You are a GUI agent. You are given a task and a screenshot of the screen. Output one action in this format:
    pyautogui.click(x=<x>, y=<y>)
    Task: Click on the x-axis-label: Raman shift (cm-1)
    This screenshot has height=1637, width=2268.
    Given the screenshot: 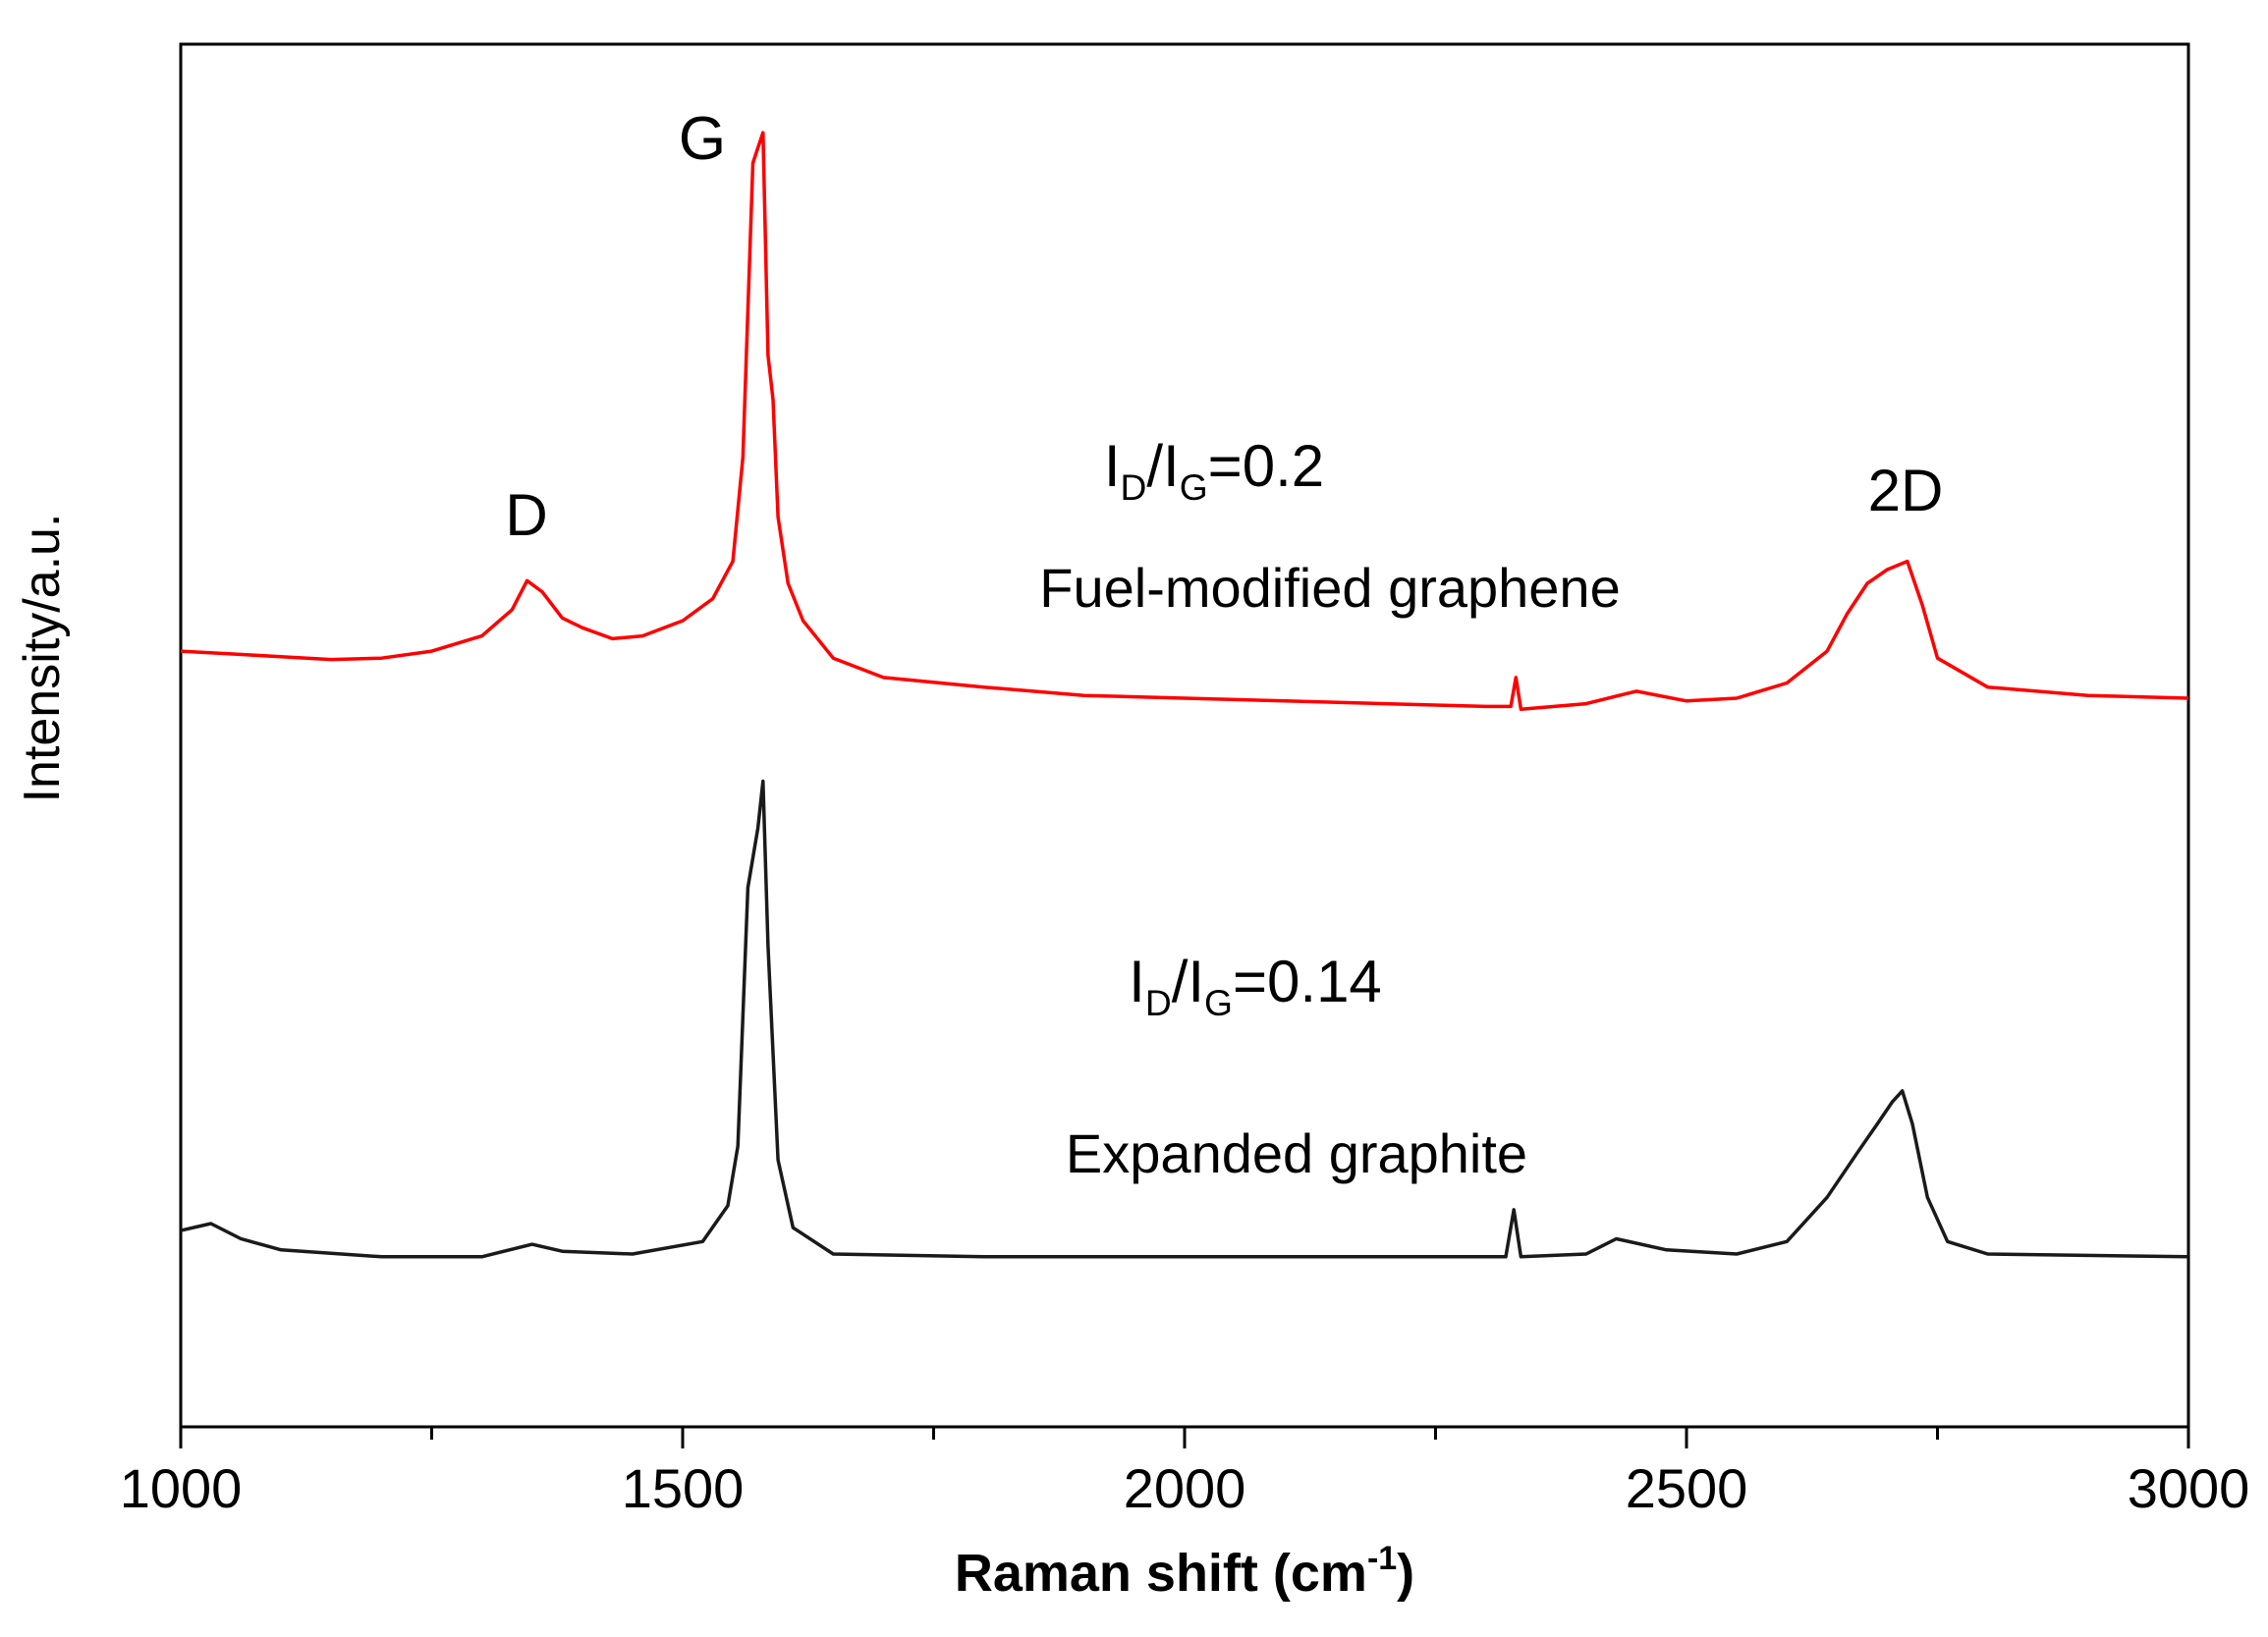 What is the action you would take?
    pyautogui.click(x=1184, y=1571)
    